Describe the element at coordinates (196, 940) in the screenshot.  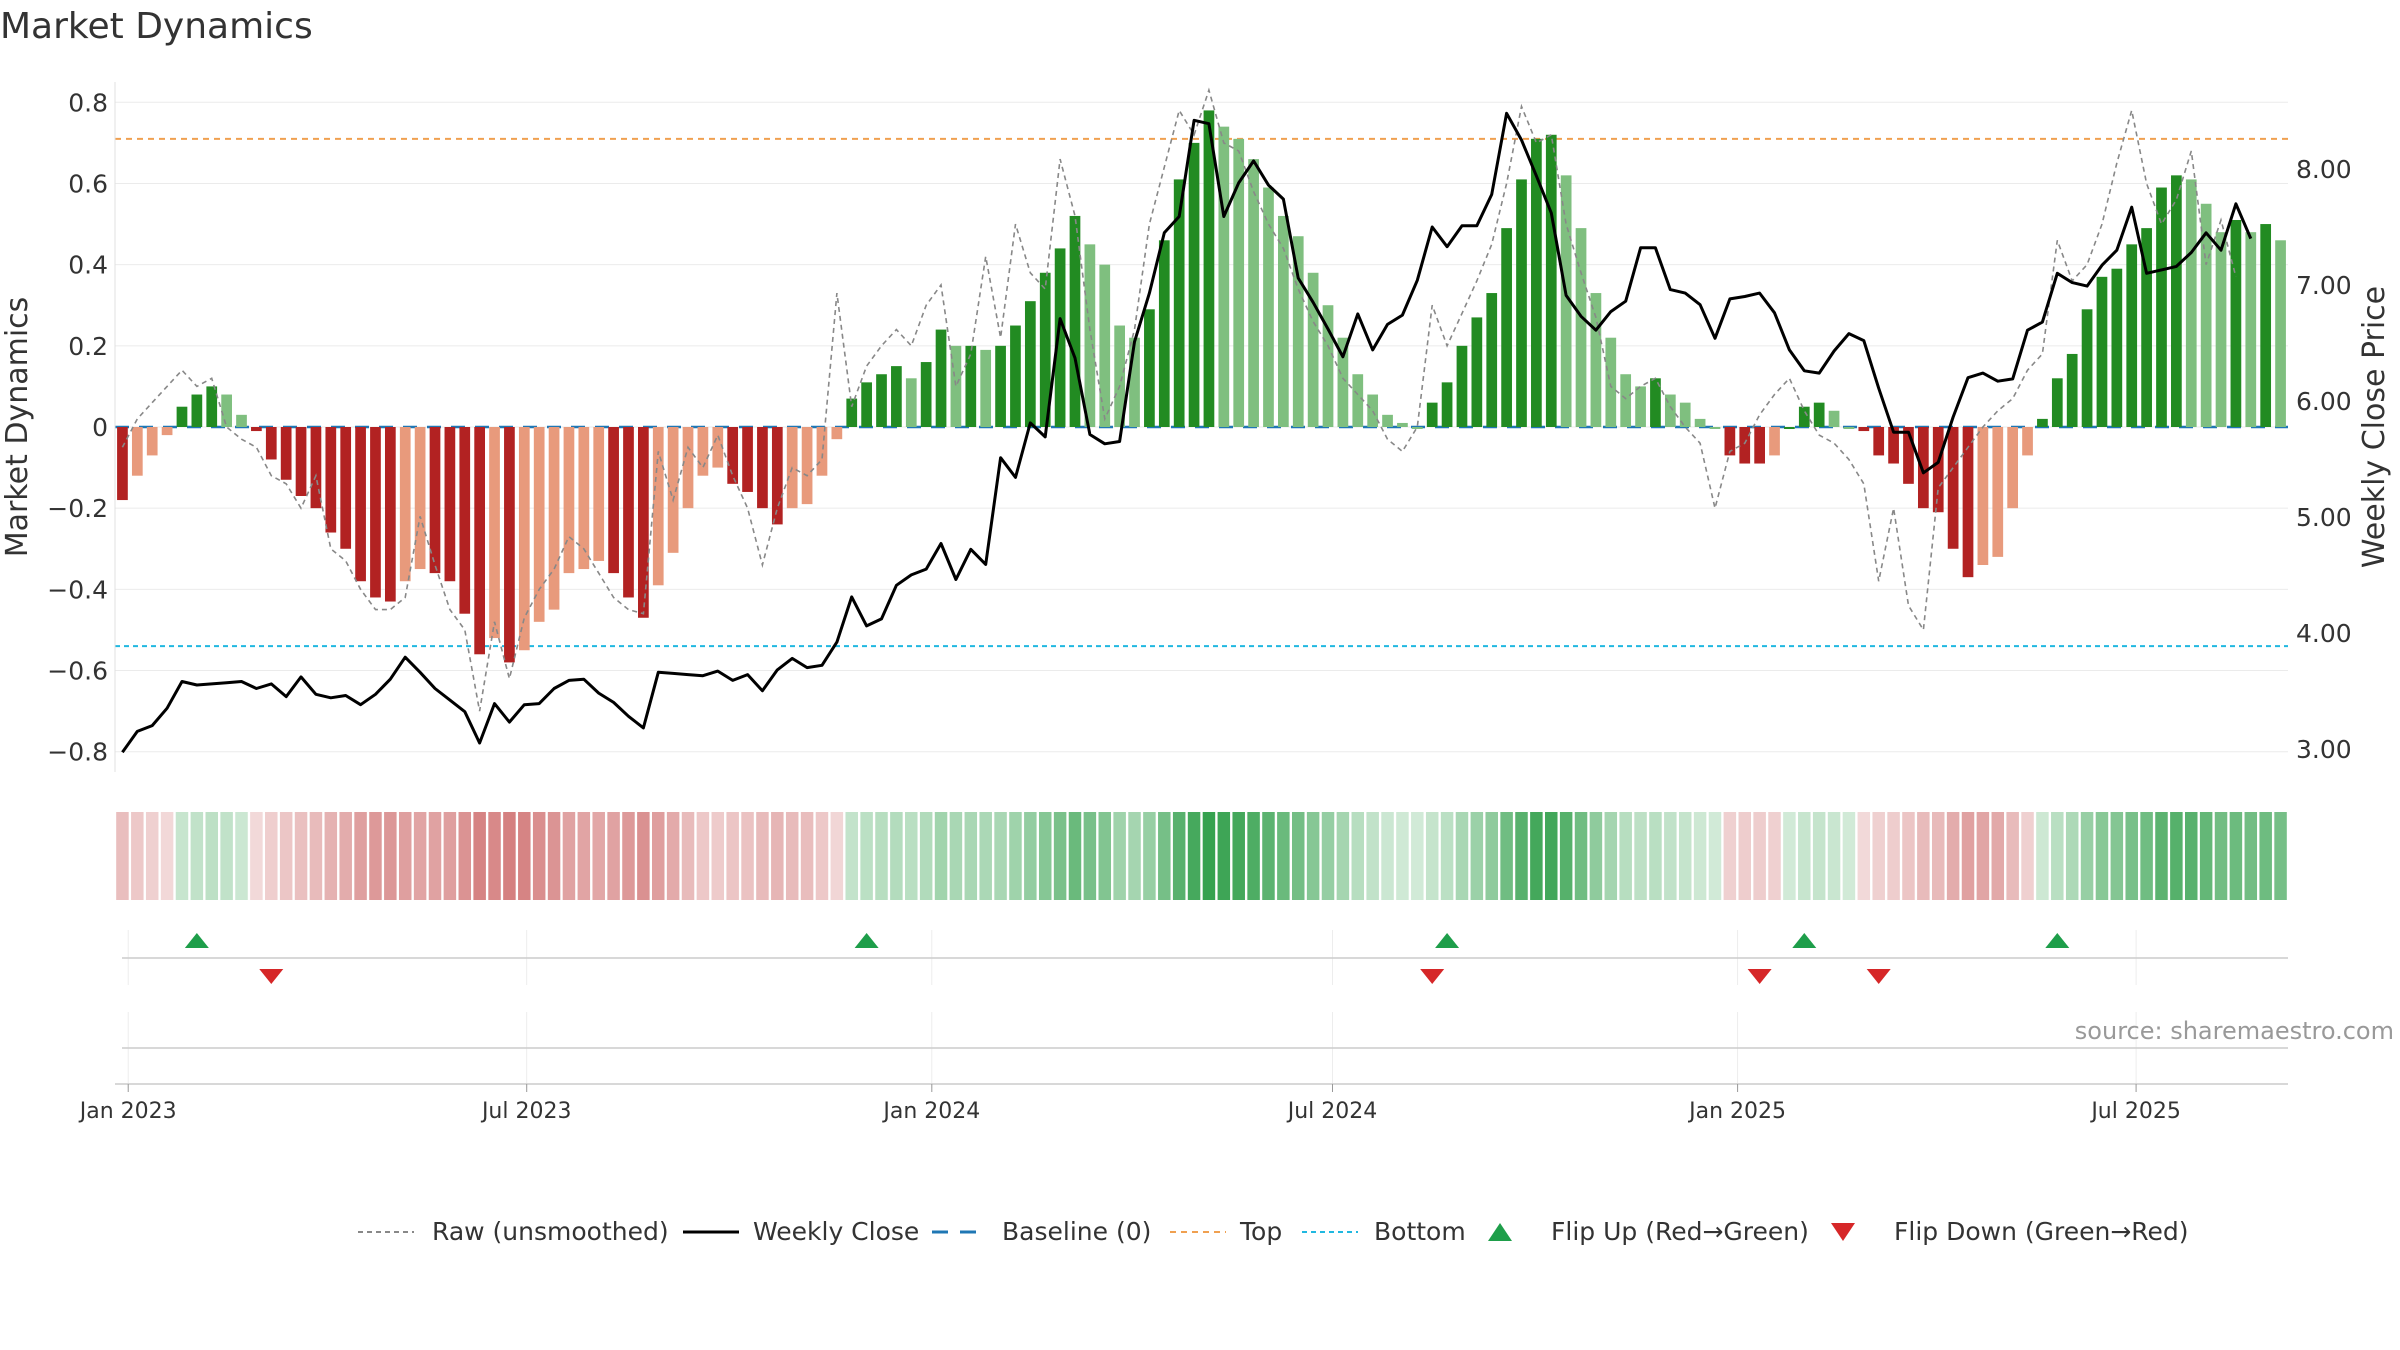
I see `flip-up-marker` at that location.